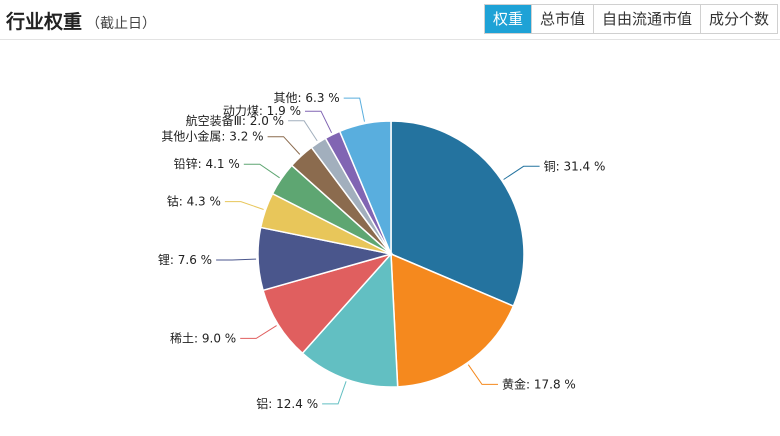 This screenshot has width=780, height=436. What do you see at coordinates (207, 164) in the screenshot?
I see `slice-label-6: 铅锌: 4.1 %` at bounding box center [207, 164].